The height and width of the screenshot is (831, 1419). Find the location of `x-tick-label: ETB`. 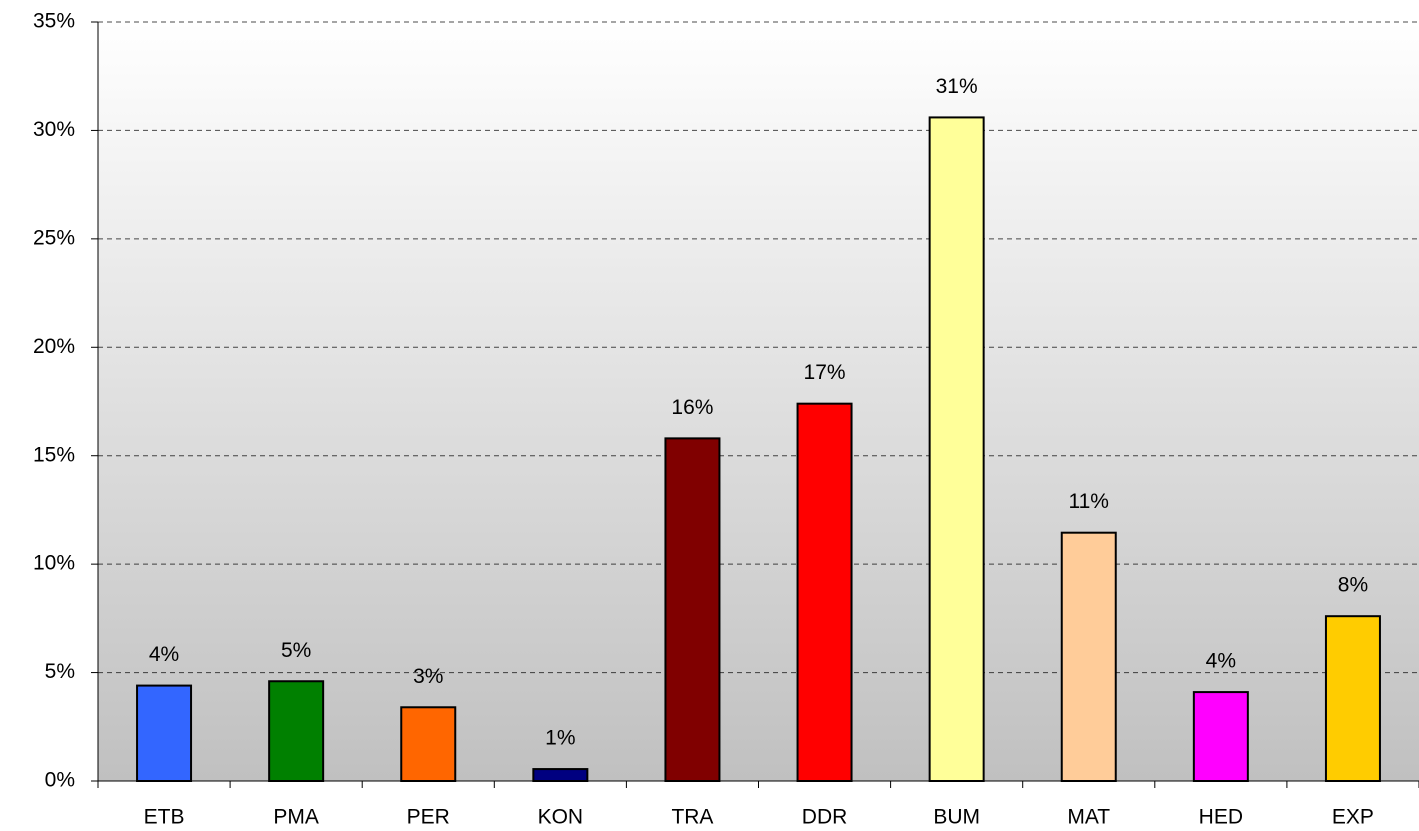

x-tick-label: ETB is located at coordinates (164, 817).